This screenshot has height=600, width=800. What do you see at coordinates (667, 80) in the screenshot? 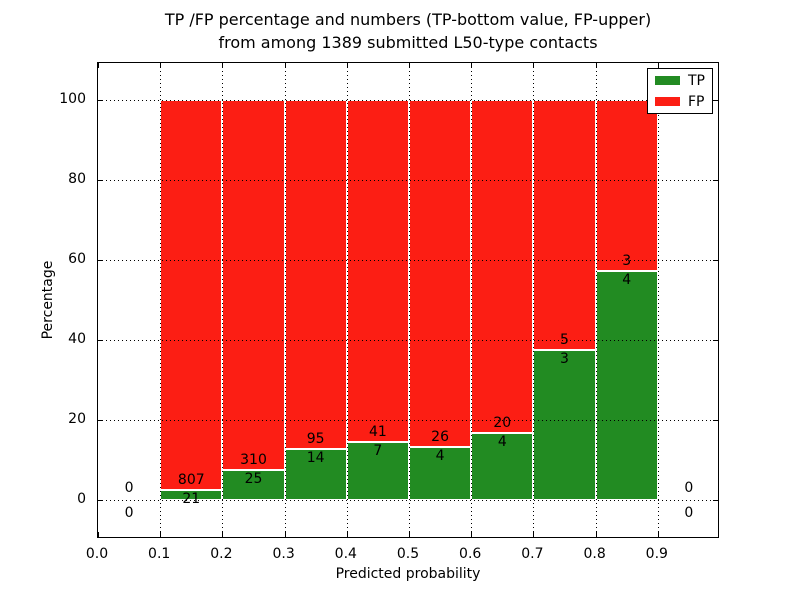
I see `tp-legend-swatch` at bounding box center [667, 80].